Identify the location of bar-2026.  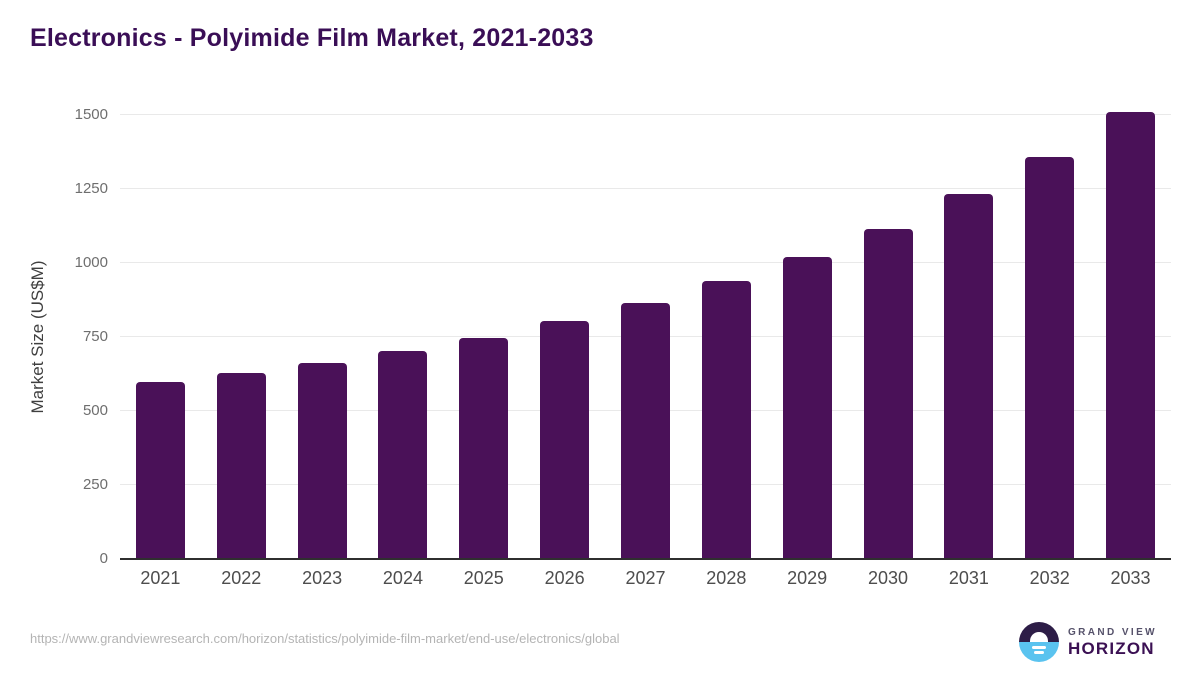
(565, 440).